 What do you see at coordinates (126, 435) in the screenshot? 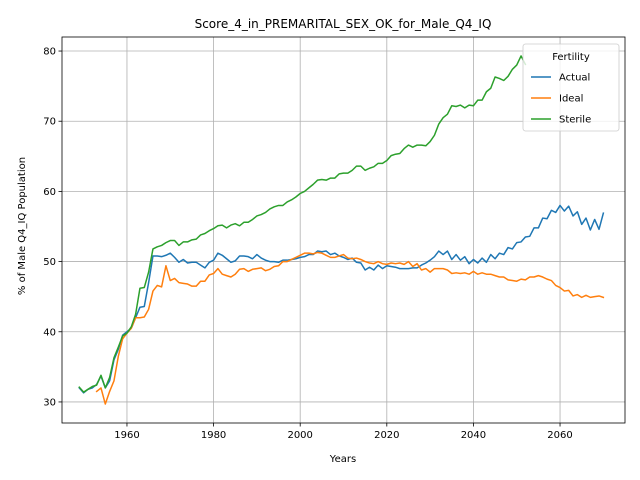
I see `x-tick-label: 1960` at bounding box center [126, 435].